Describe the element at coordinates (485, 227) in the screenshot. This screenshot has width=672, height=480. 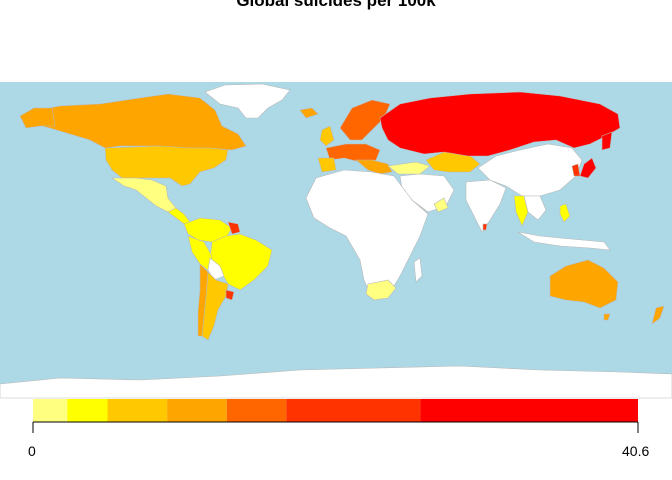
I see `country-sri-lanka` at that location.